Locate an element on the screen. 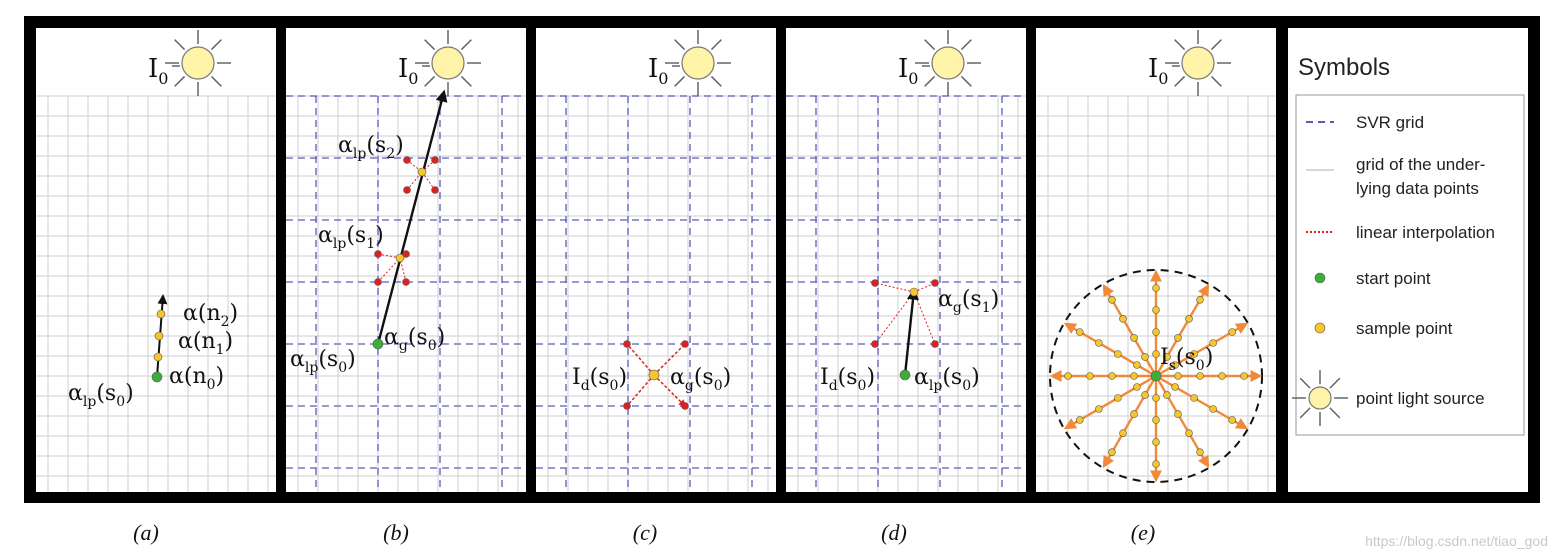  caption-d: (d) is located at coordinates (894, 532).